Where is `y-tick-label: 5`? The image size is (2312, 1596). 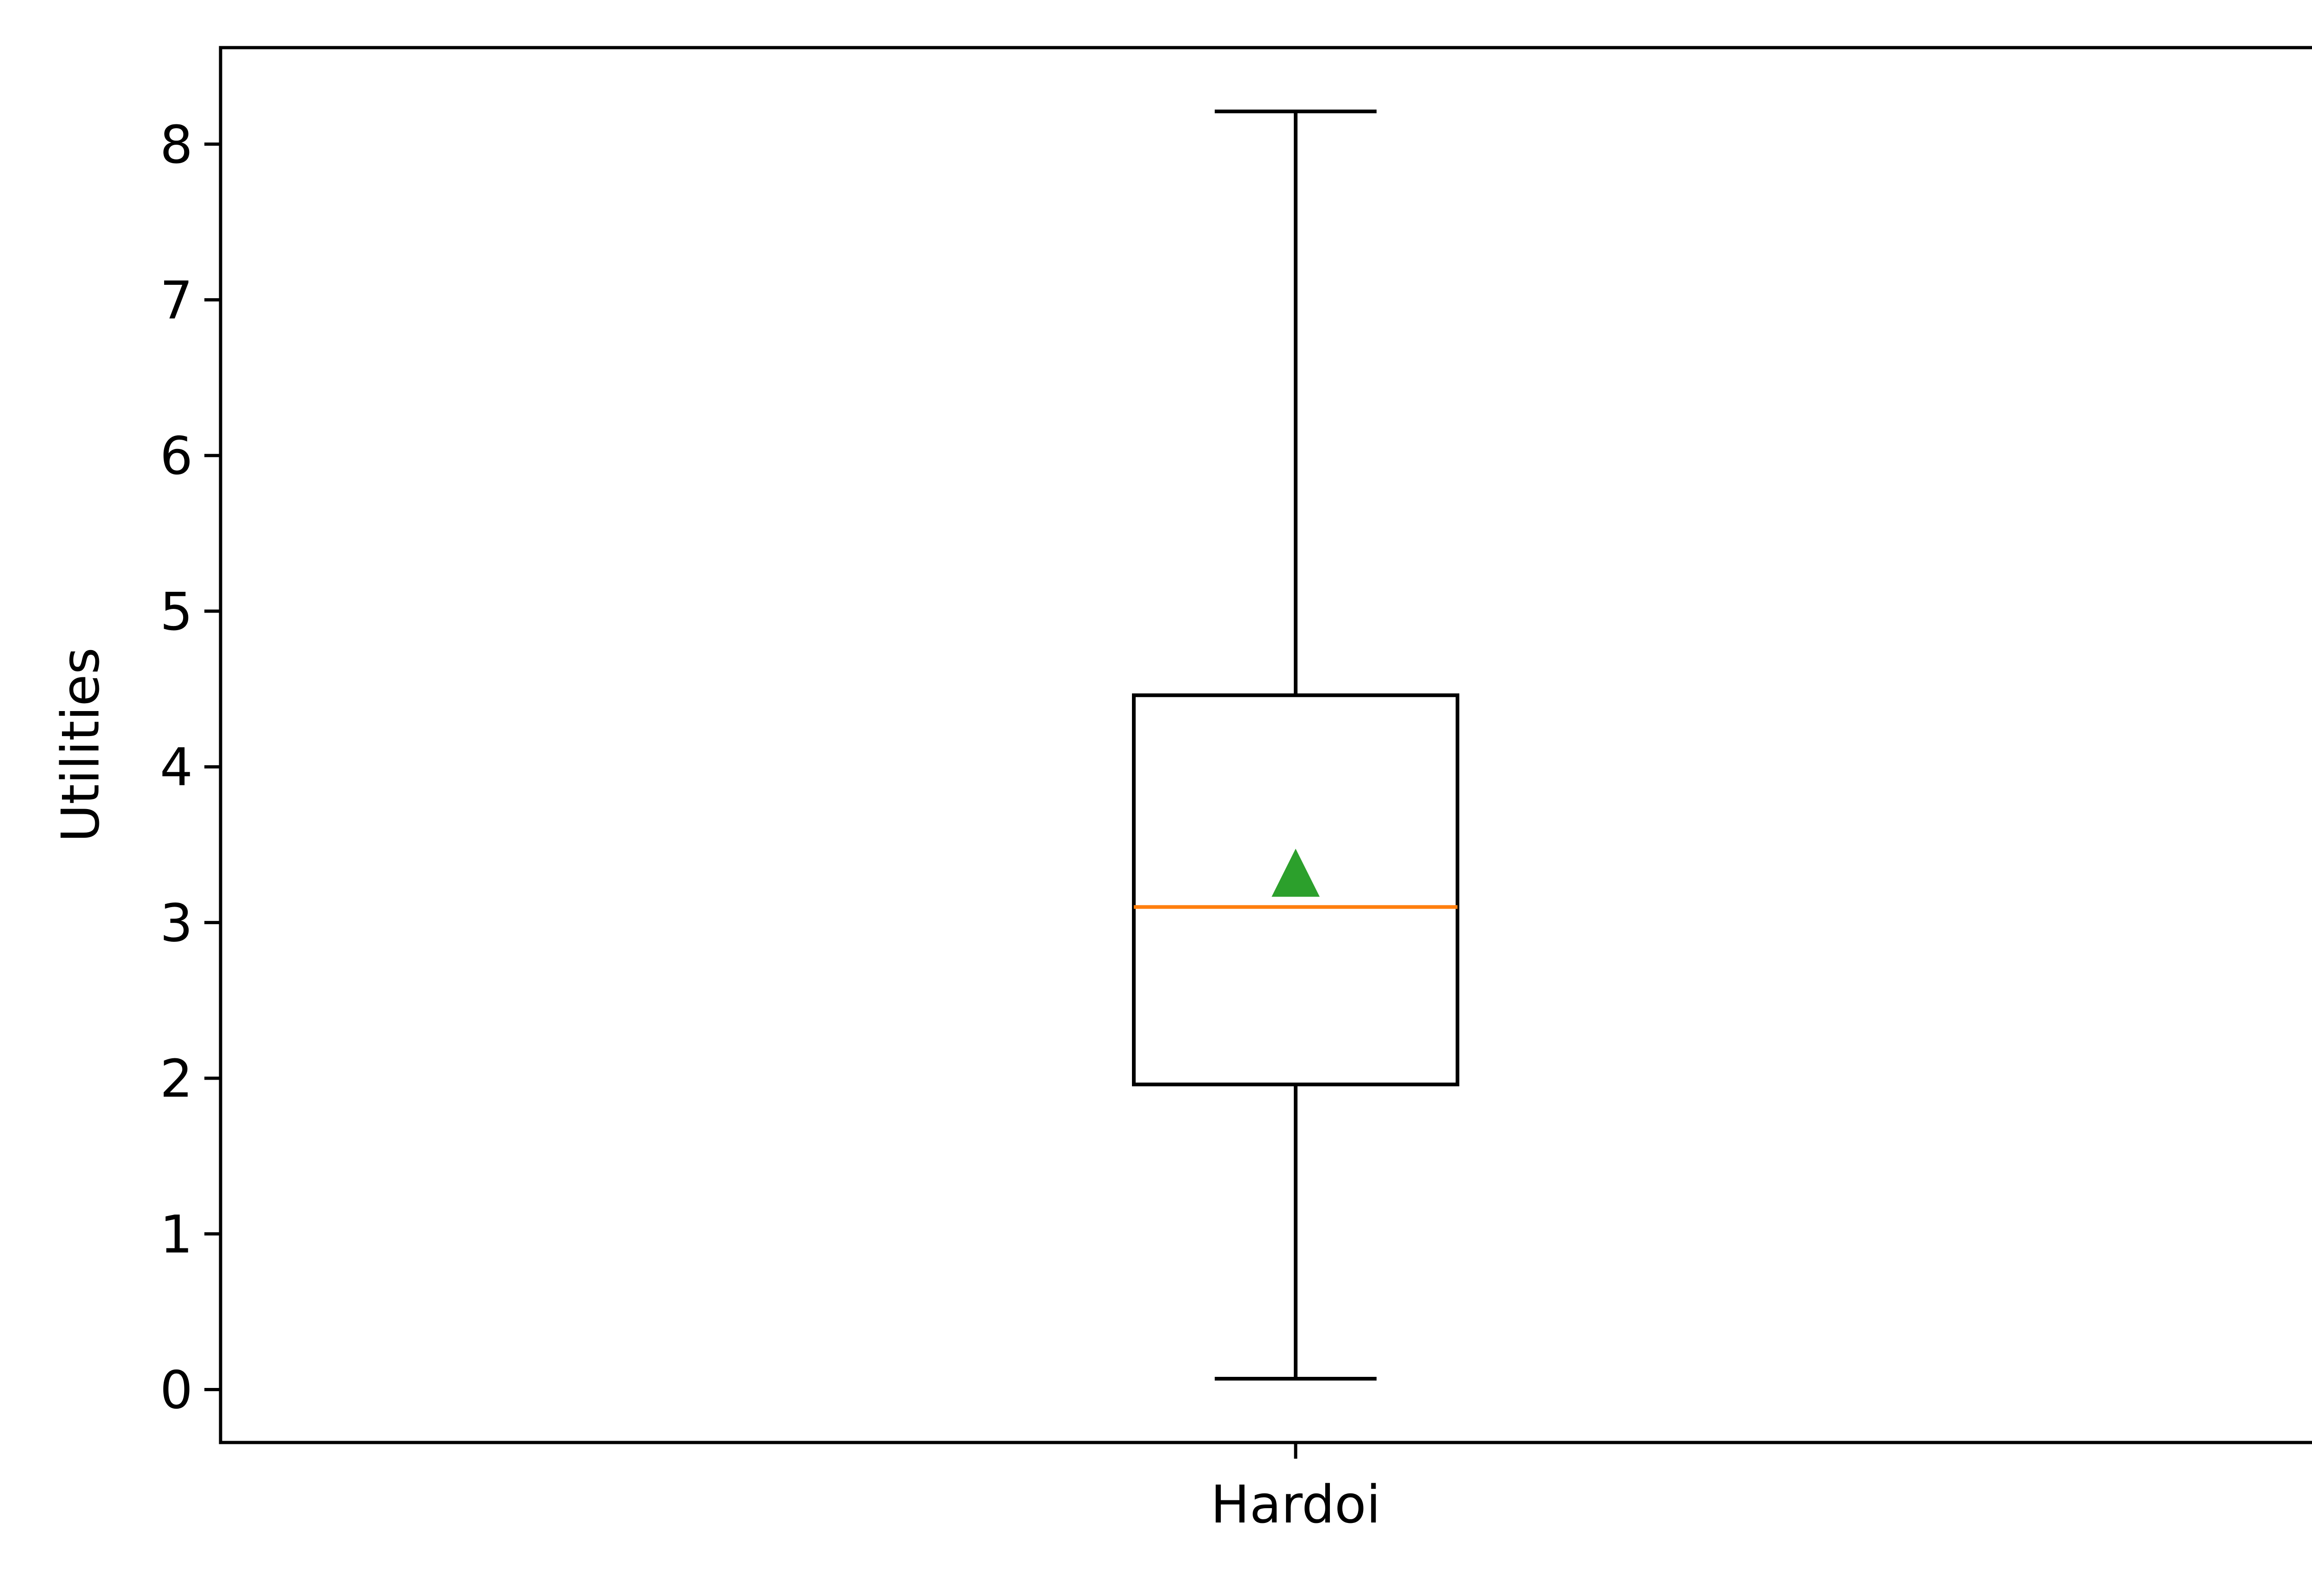
y-tick-label: 5 is located at coordinates (176, 612).